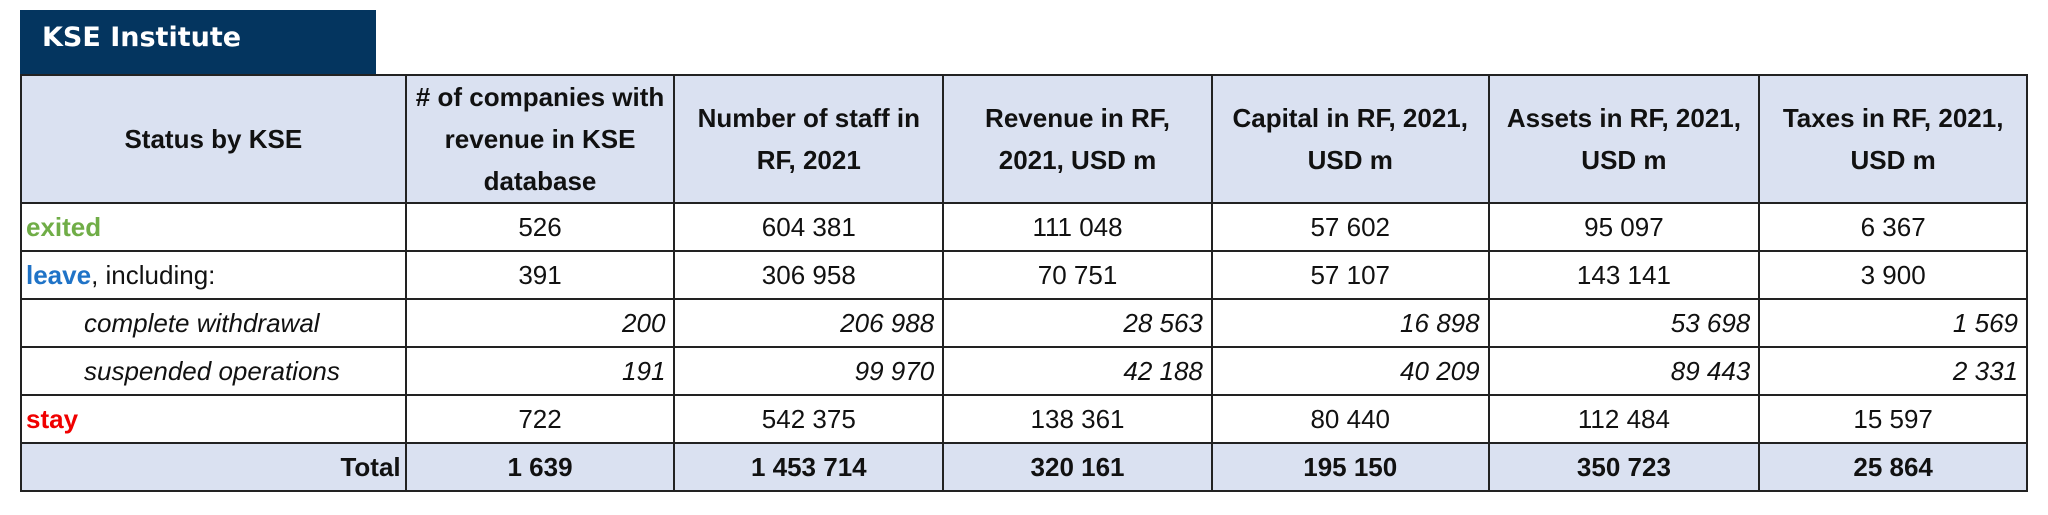 The height and width of the screenshot is (515, 2048). What do you see at coordinates (540, 371) in the screenshot?
I see `value-cell: 191` at bounding box center [540, 371].